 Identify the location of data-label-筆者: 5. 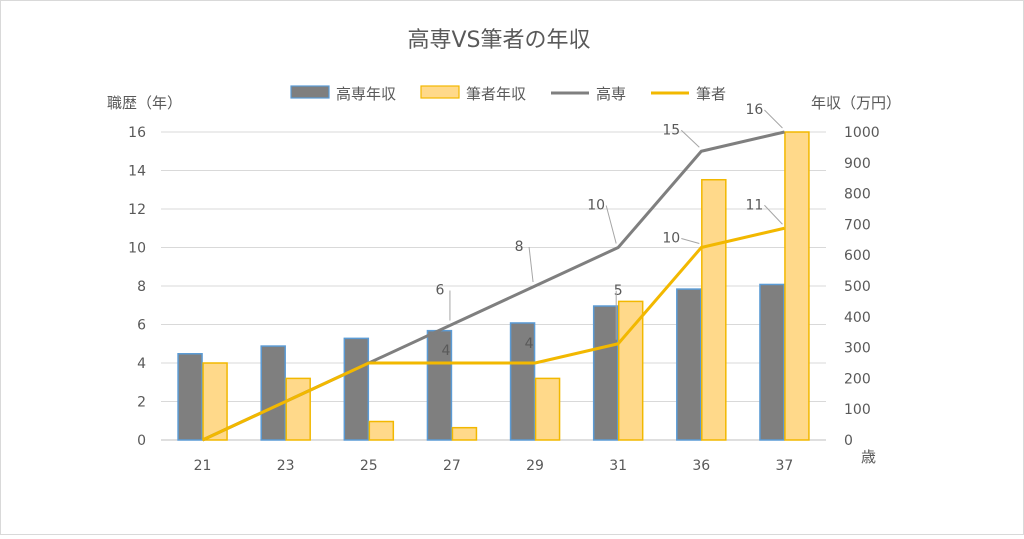
(618, 291).